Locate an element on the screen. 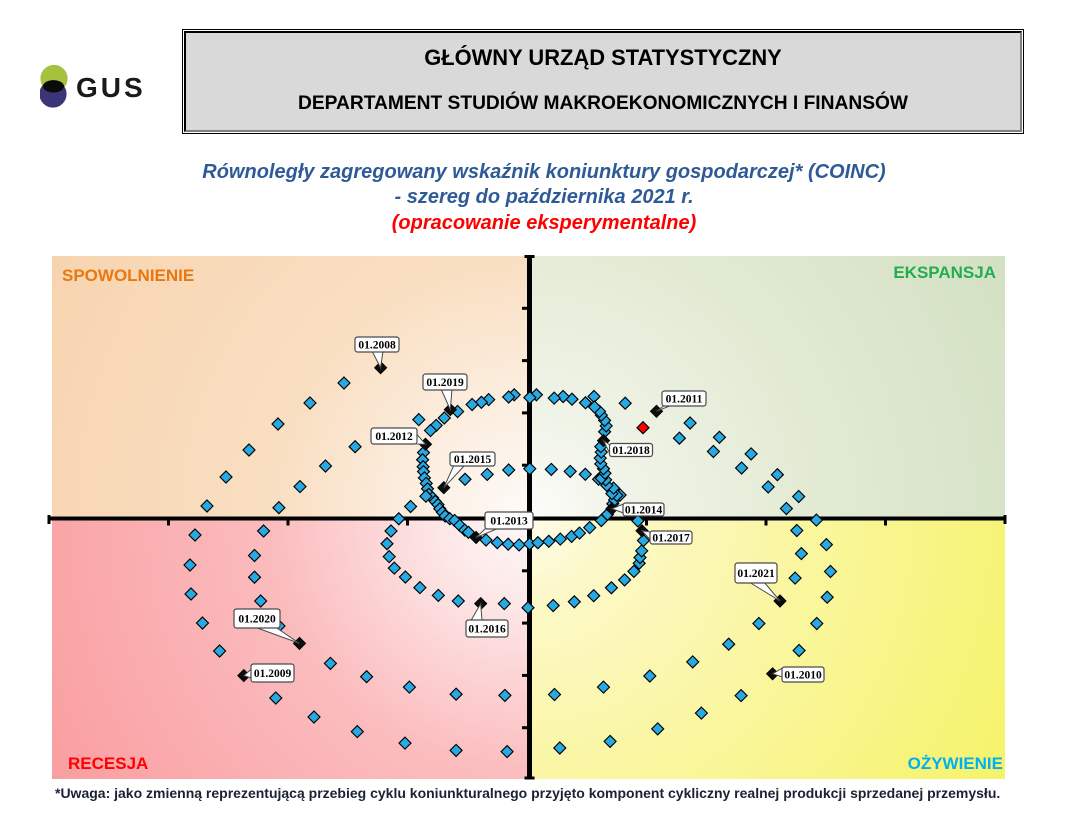 Image resolution: width=1072 pixels, height=827 pixels. svg-text: 01.2020 is located at coordinates (257, 620).